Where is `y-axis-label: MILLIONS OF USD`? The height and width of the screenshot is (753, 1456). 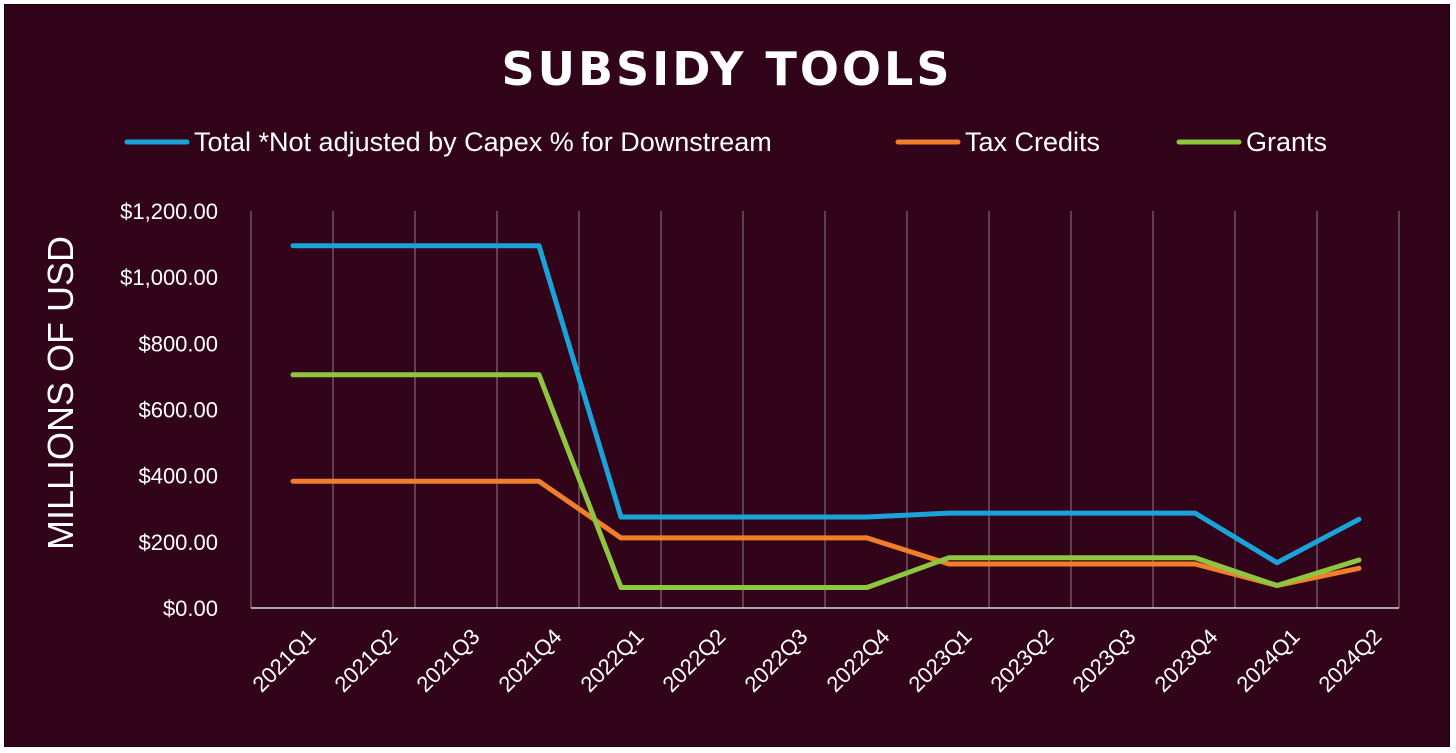
y-axis-label: MILLIONS OF USD is located at coordinates (60, 393).